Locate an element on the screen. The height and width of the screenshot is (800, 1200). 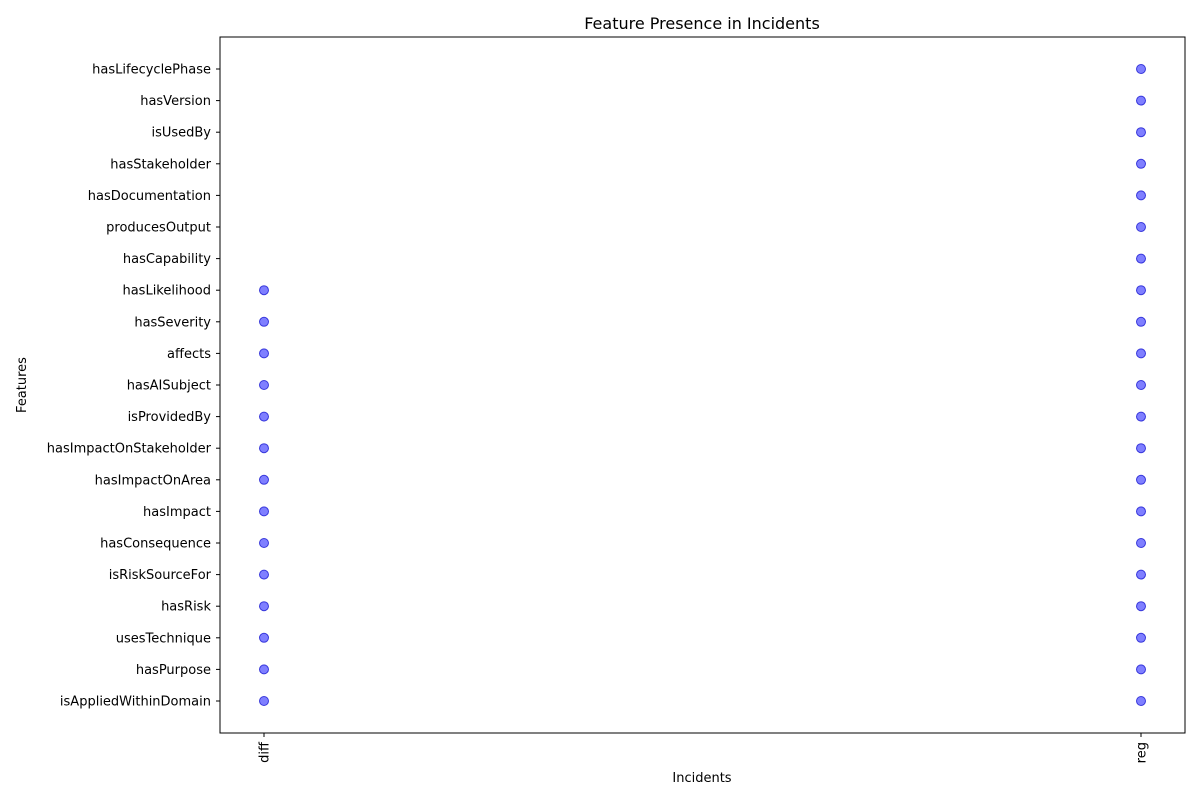
y-tick-label: hasVersion is located at coordinates (175, 101).